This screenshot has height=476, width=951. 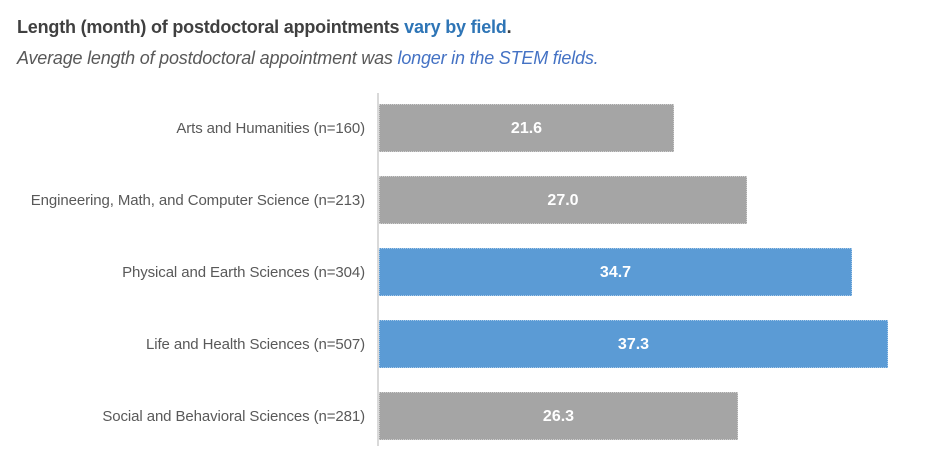 I want to click on value-label: 26.3, so click(x=558, y=416).